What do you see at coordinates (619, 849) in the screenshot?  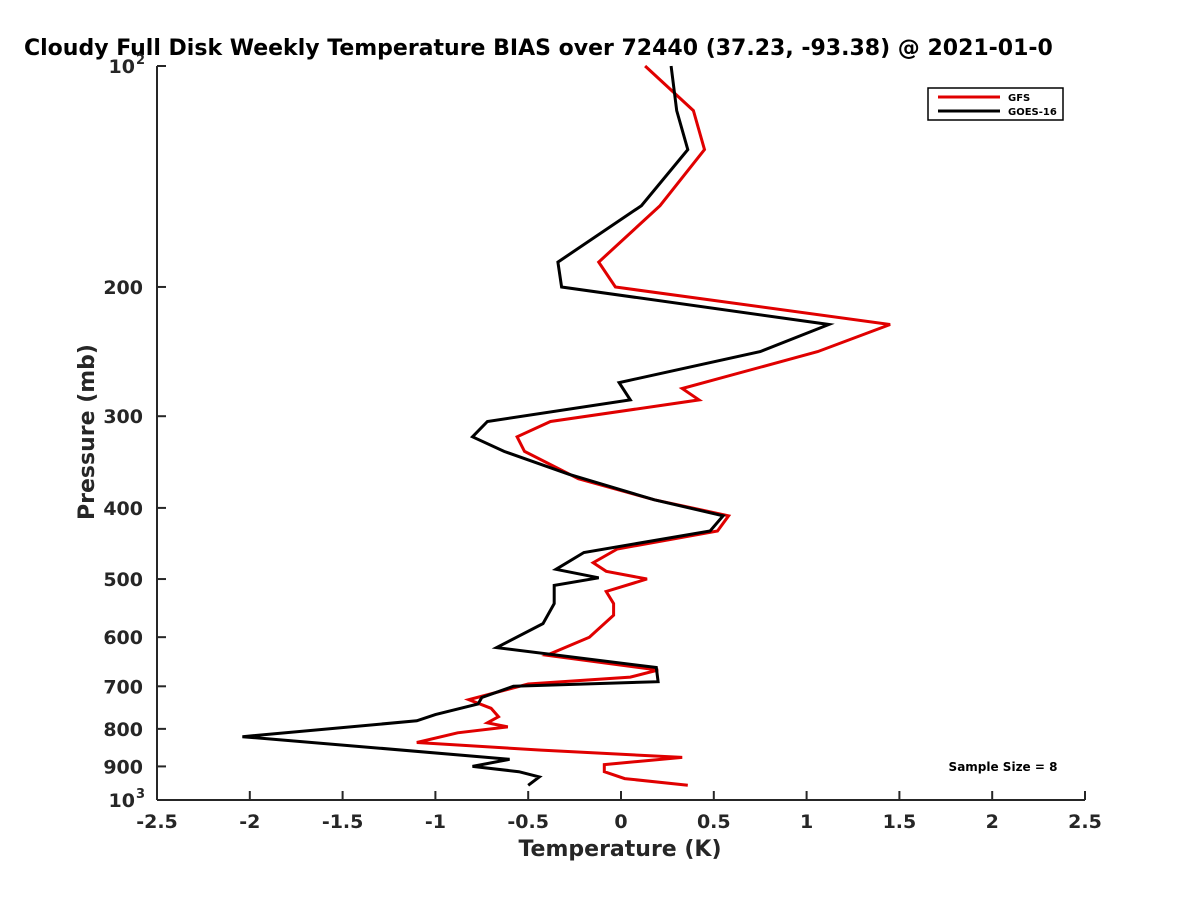 I see `x-axis-label: Temperature (K)` at bounding box center [619, 849].